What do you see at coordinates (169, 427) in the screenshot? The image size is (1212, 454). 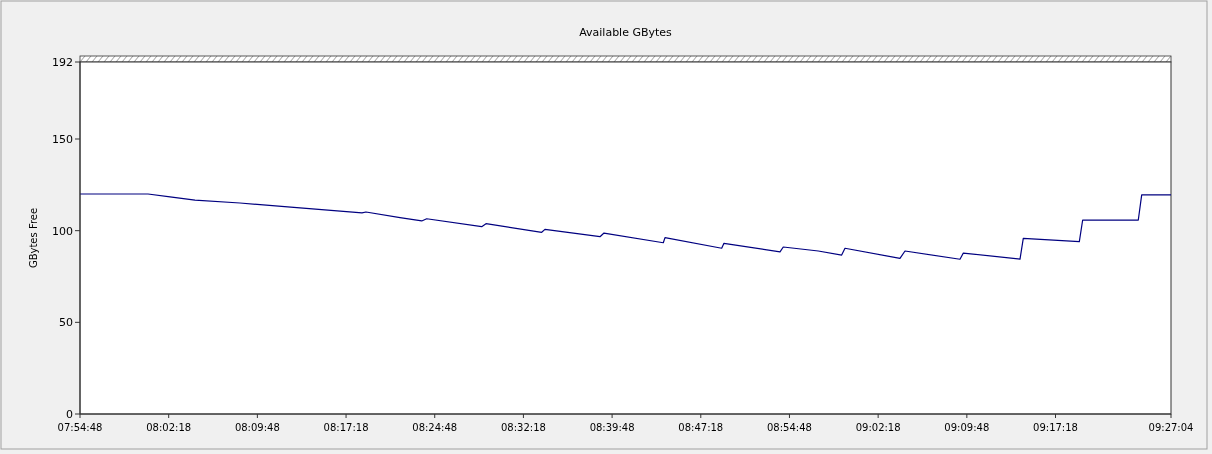 I see `x-tick-label: 08:02:18` at bounding box center [169, 427].